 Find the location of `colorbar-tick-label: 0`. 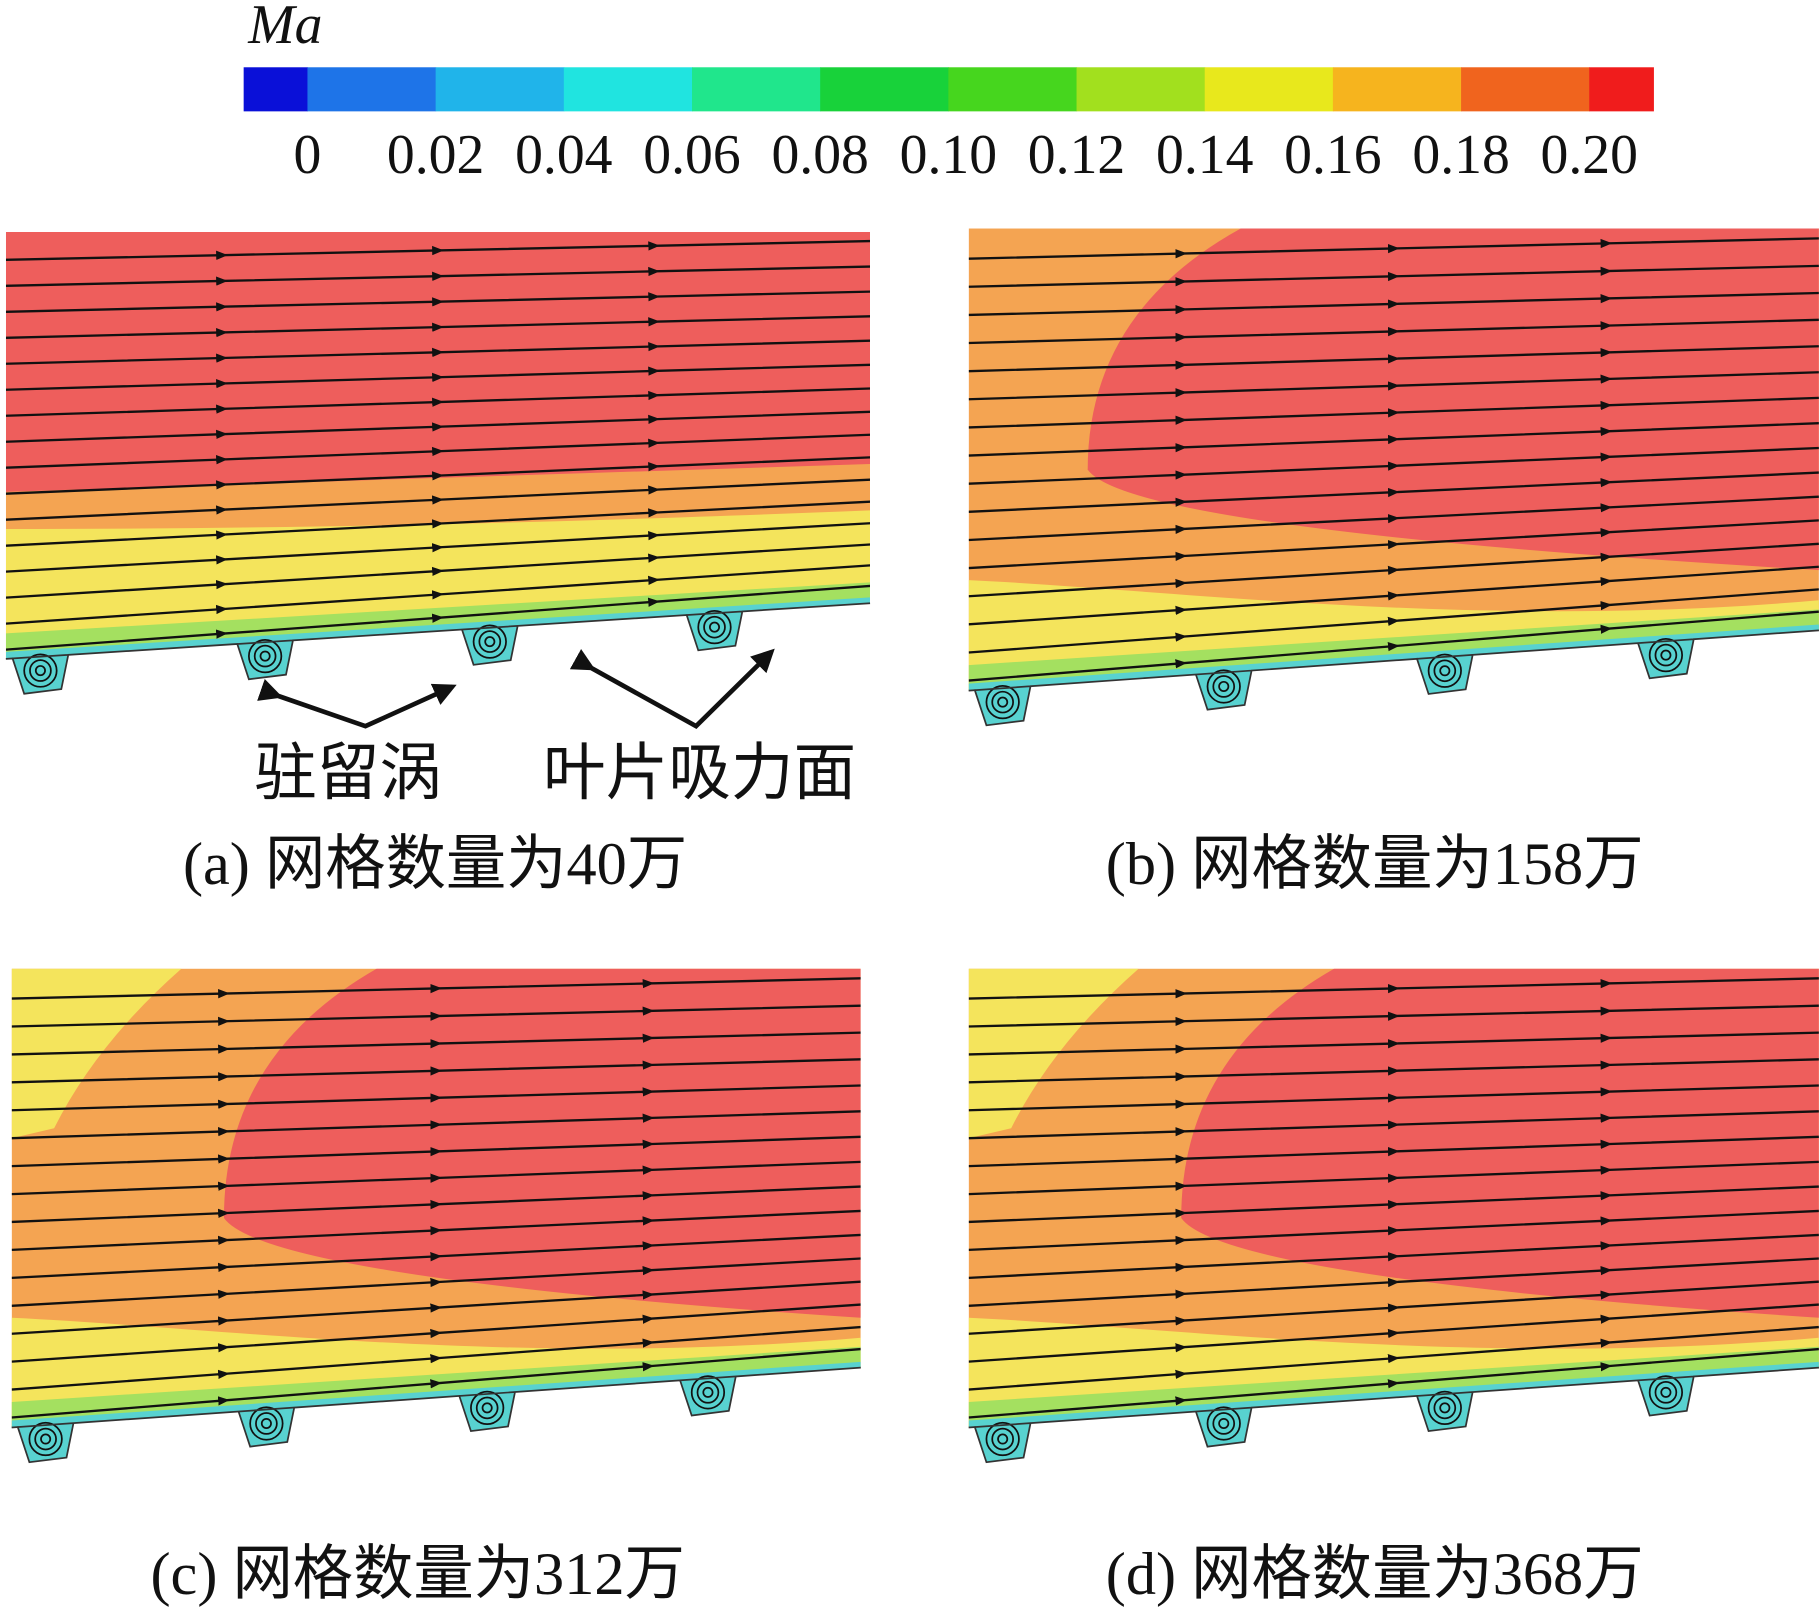

colorbar-tick-label: 0 is located at coordinates (308, 155).